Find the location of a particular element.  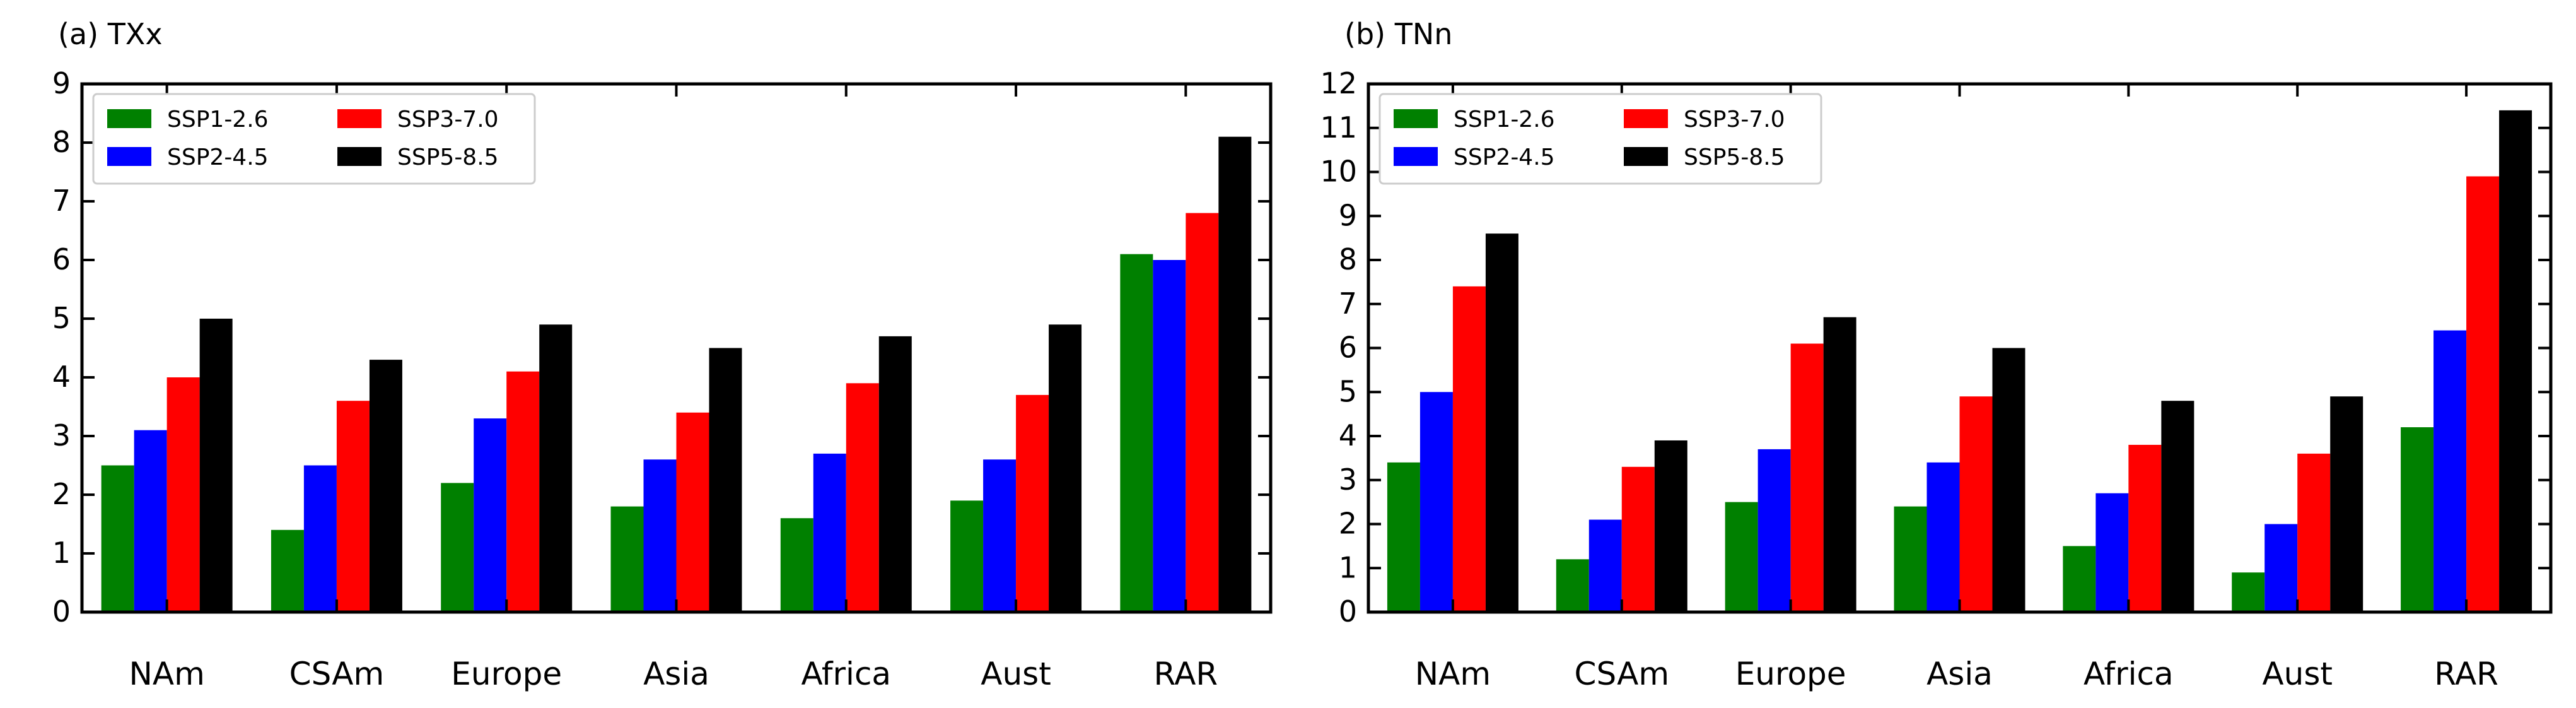

y-tick-label: 7 is located at coordinates (62, 201).